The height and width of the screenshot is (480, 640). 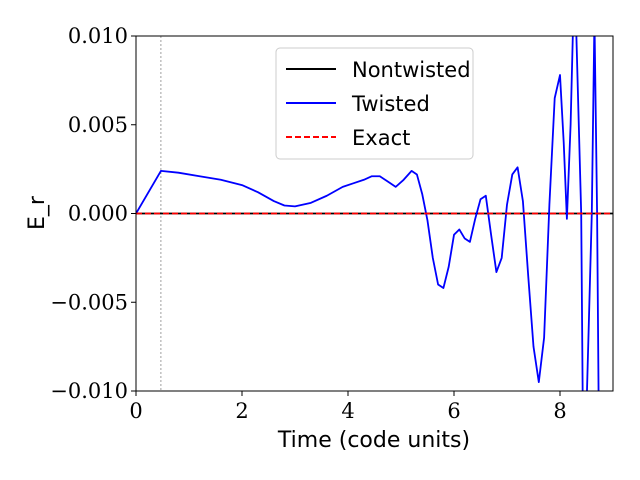 What do you see at coordinates (89, 302) in the screenshot?
I see `y-tick-label: −0.005` at bounding box center [89, 302].